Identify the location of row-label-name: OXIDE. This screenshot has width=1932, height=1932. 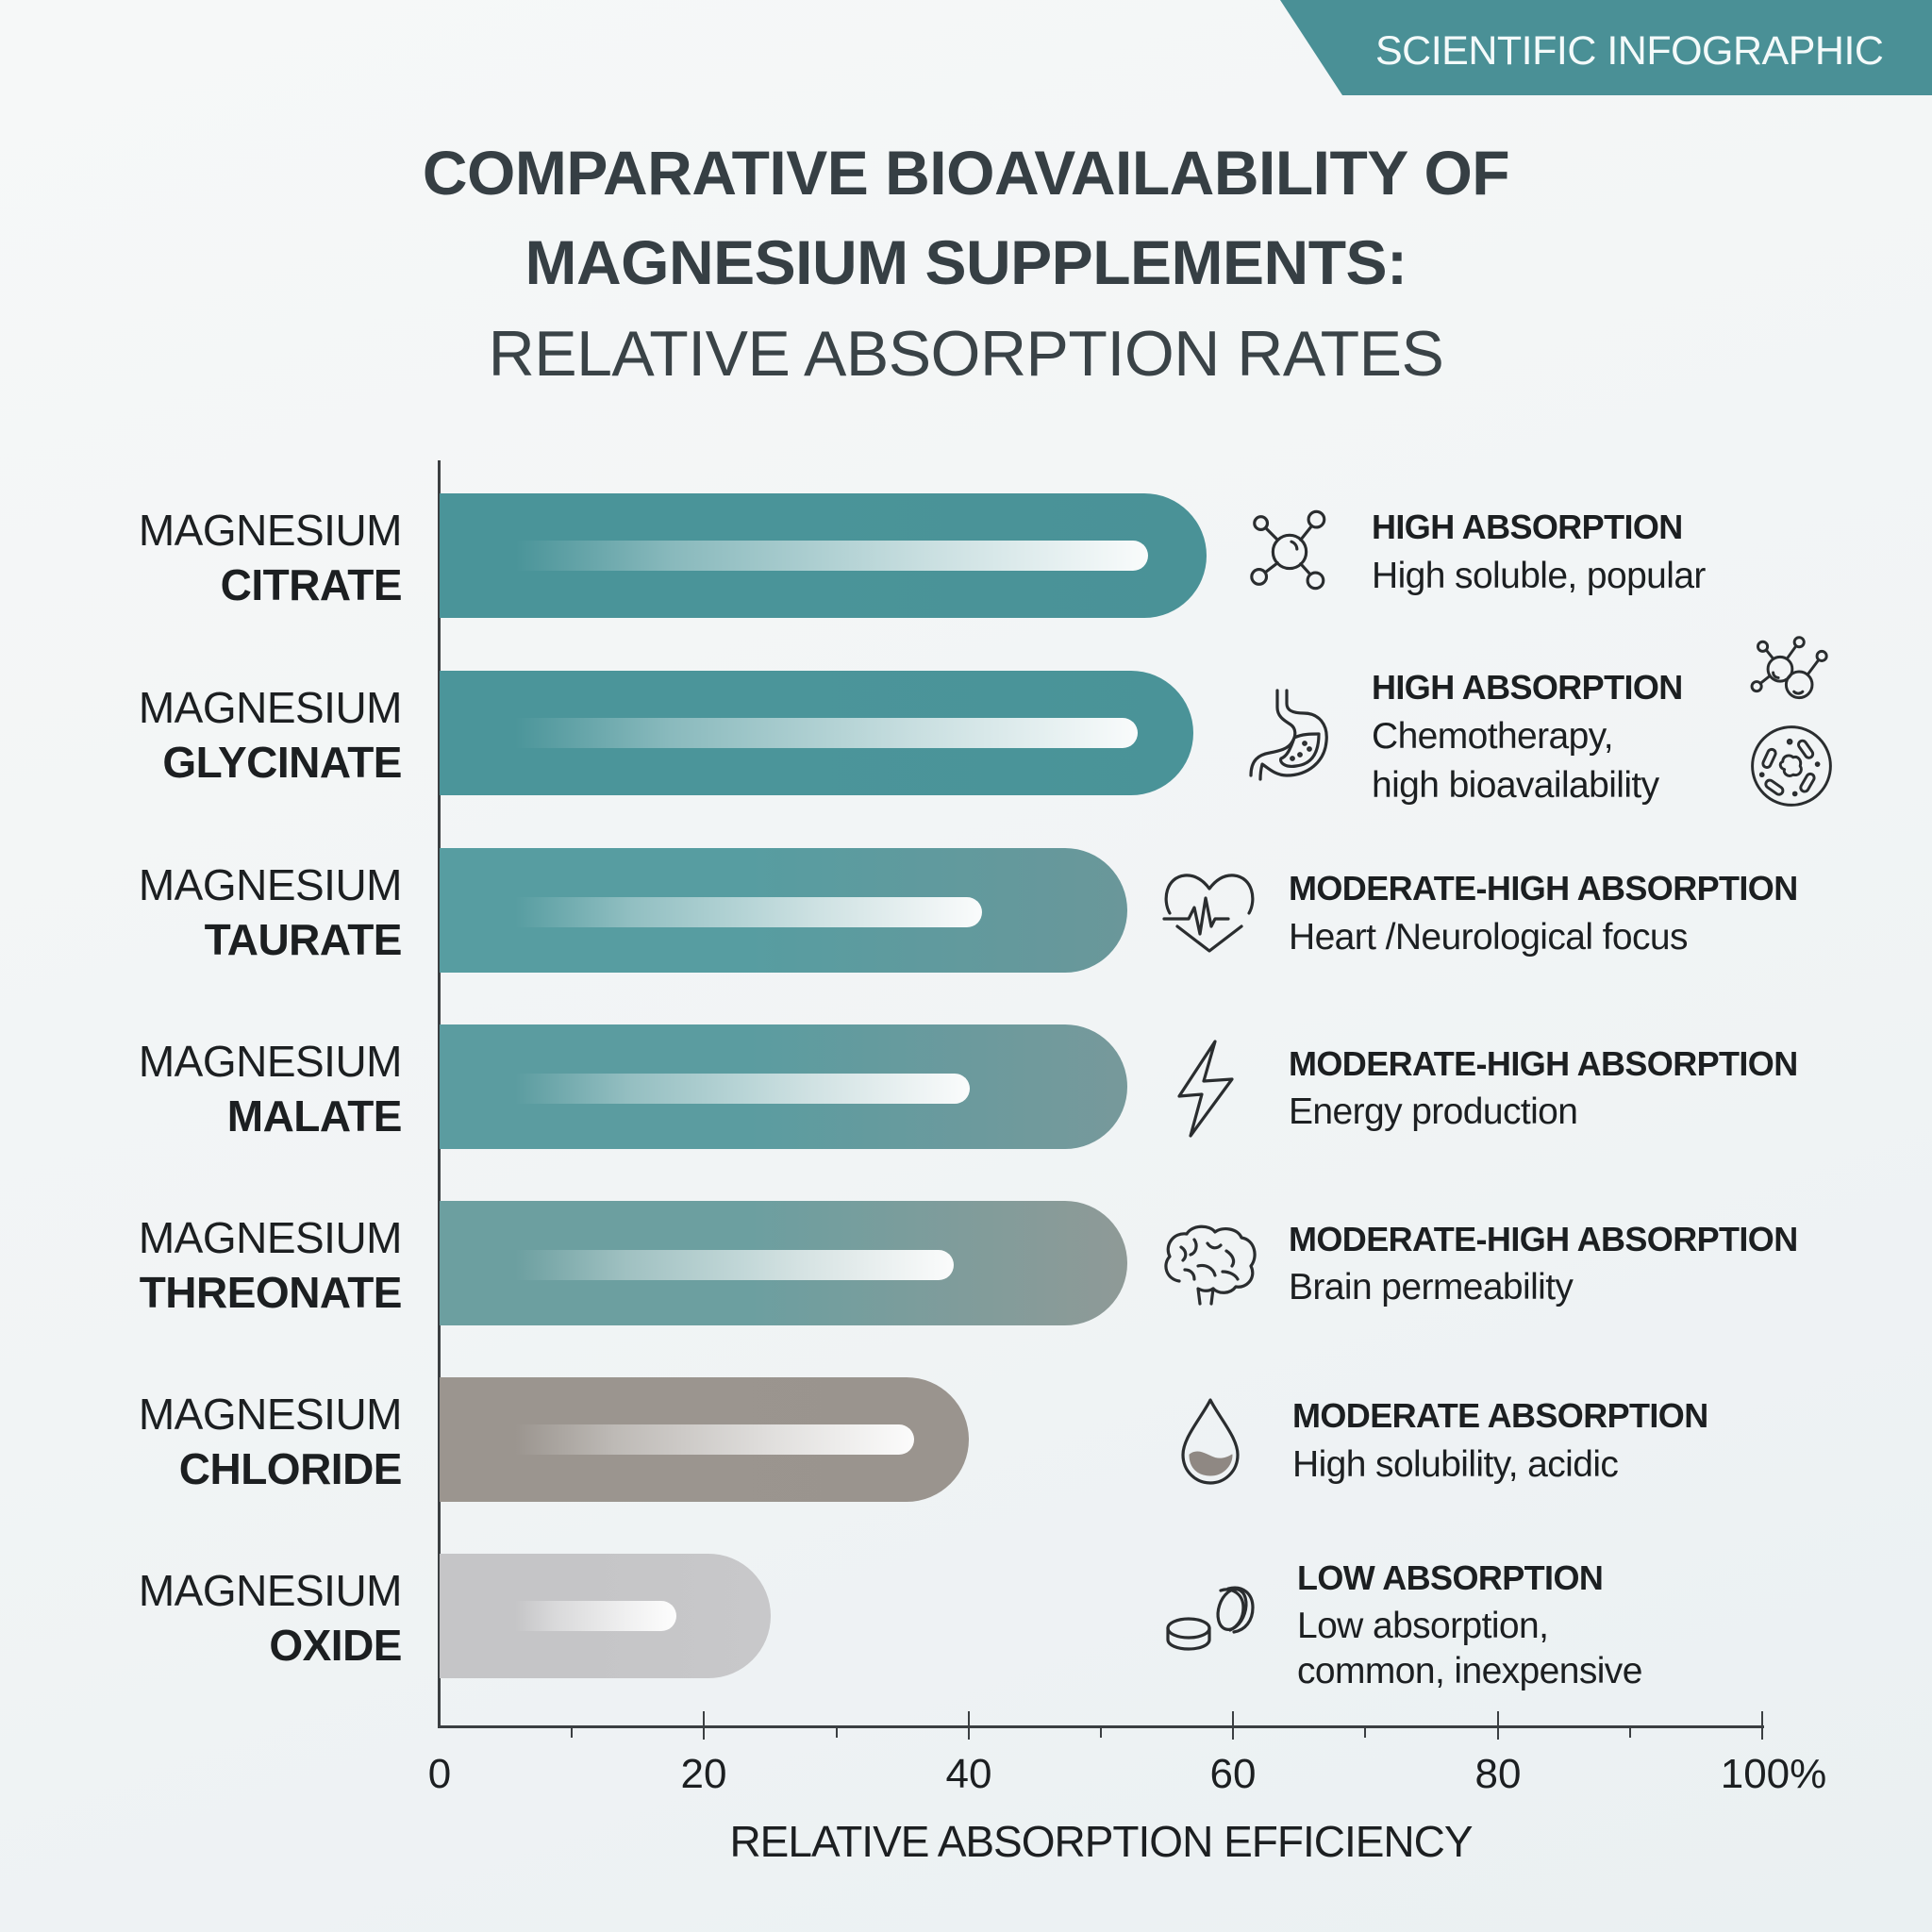
(336, 1645).